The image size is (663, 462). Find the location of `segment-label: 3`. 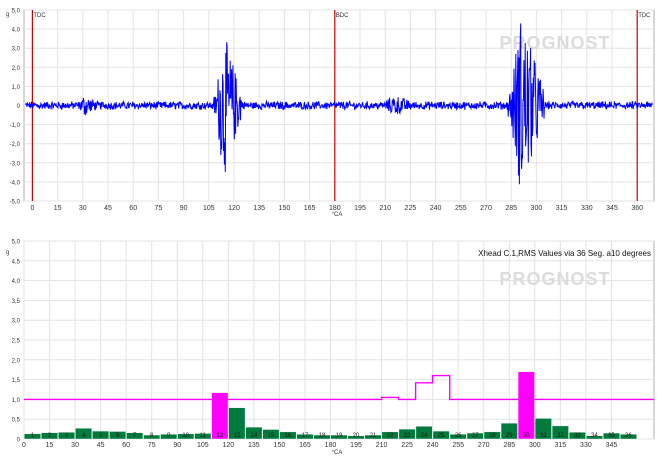

segment-label: 3 is located at coordinates (67, 436).